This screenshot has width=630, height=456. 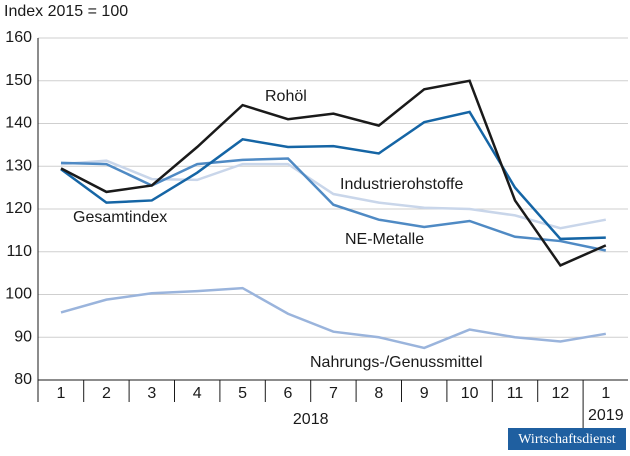 What do you see at coordinates (378, 393) in the screenshot?
I see `x-tick-label: 8` at bounding box center [378, 393].